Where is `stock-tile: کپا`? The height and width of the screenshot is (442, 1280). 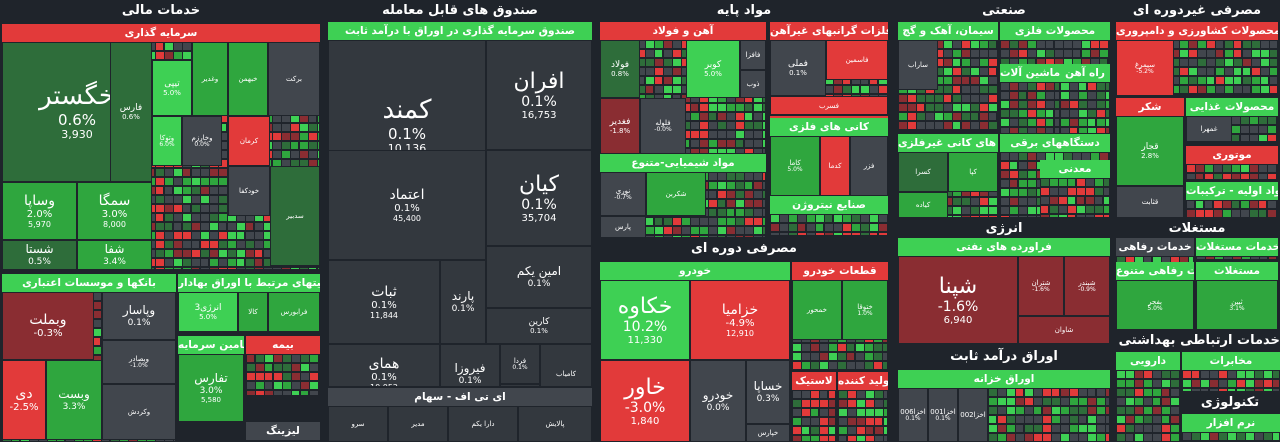 stock-tile: کپا is located at coordinates (973, 172).